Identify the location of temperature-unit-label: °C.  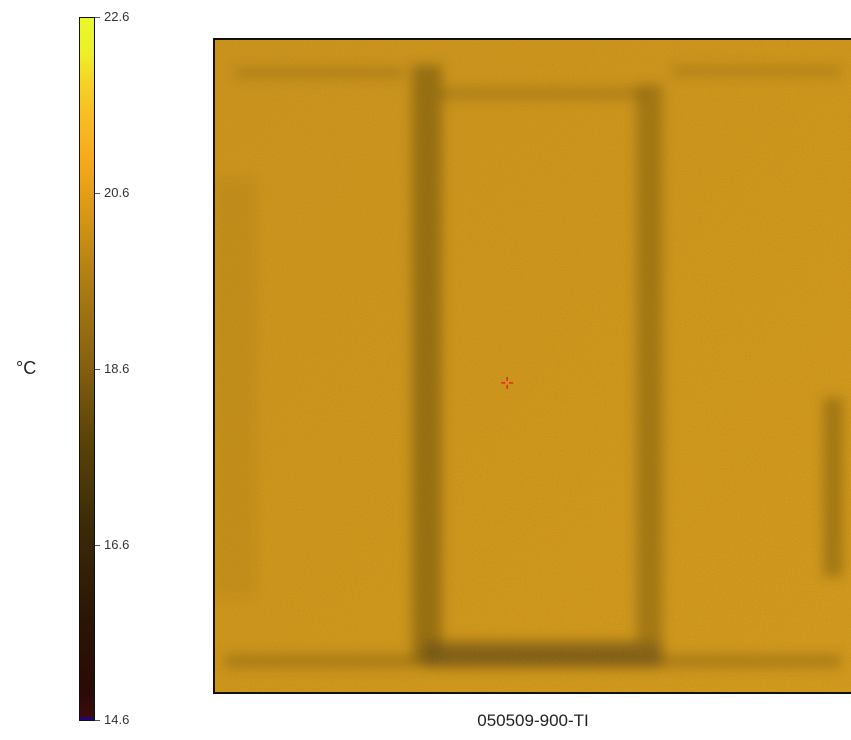
(26, 368).